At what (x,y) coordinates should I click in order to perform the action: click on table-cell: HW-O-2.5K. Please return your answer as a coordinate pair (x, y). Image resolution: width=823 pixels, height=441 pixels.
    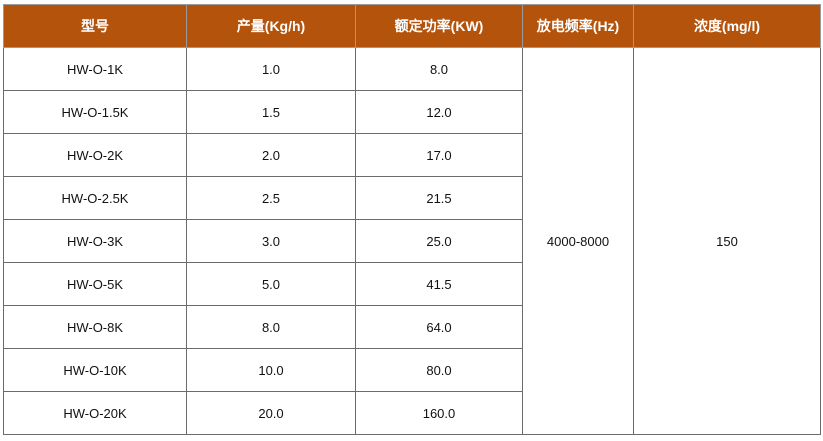
    Looking at the image, I should click on (95, 198).